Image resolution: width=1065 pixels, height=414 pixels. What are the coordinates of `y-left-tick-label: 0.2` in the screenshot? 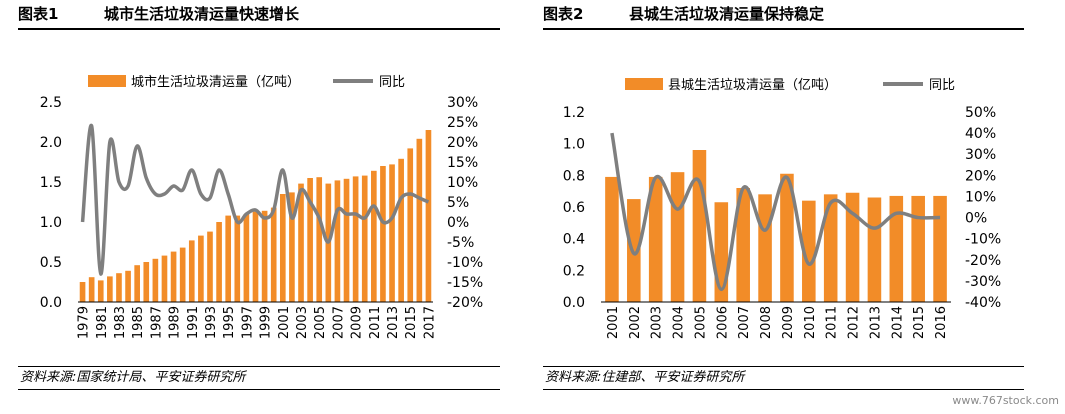 It's located at (574, 271).